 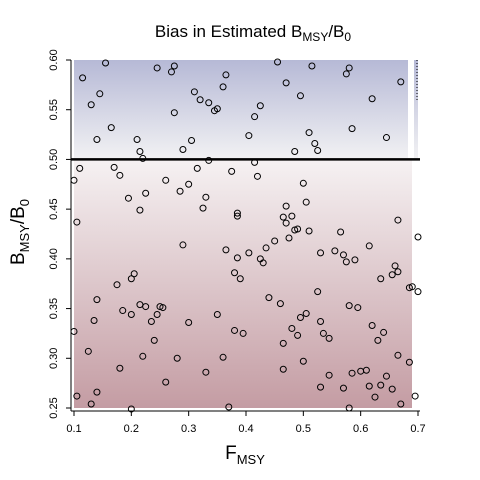 I want to click on x-tick-label: 0.7, so click(x=417, y=429).